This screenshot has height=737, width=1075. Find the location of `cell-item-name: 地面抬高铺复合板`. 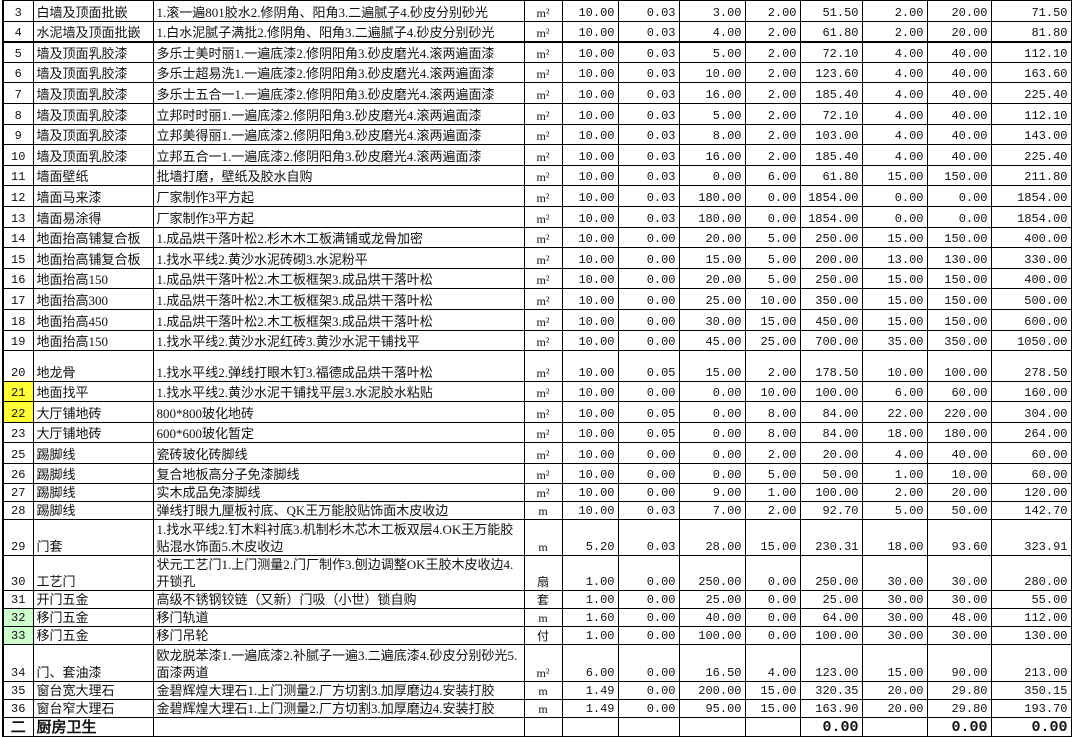

cell-item-name: 地面抬高铺复合板 is located at coordinates (93, 237).